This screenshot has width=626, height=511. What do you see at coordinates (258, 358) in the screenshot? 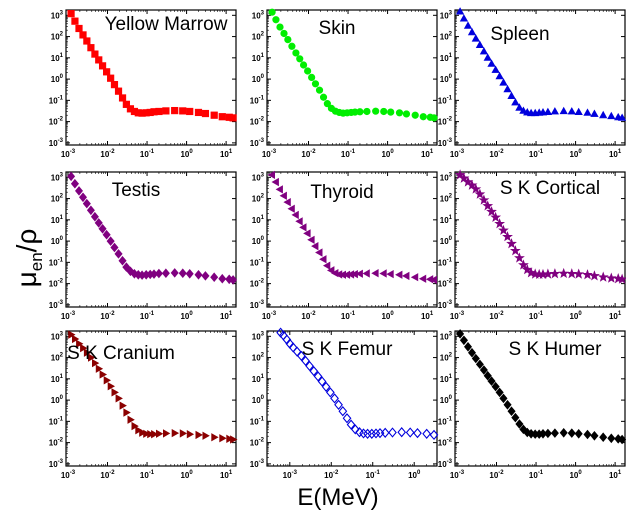
I see `y-tick-label: 10²` at bounding box center [258, 358].